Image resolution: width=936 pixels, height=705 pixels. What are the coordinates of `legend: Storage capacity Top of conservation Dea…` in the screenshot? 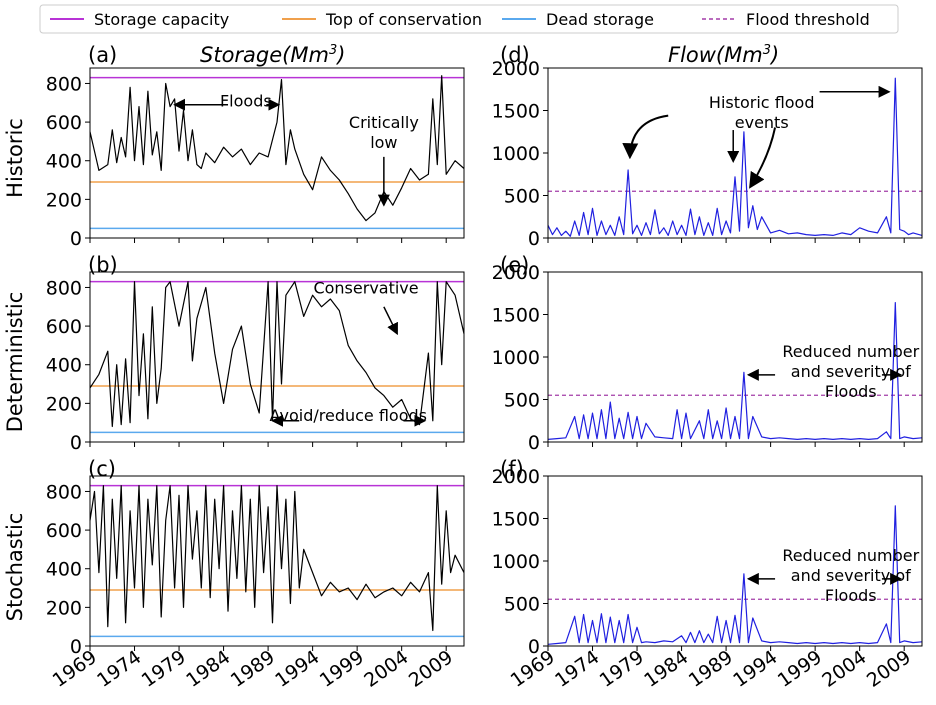 It's located at (469, 19).